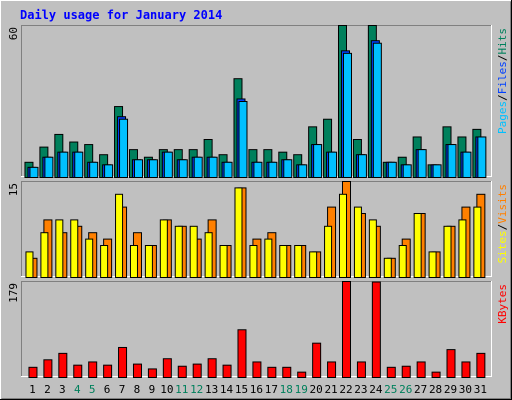 This screenshot has width=512, height=400. I want to click on y-tick-label: 179, so click(13, 293).